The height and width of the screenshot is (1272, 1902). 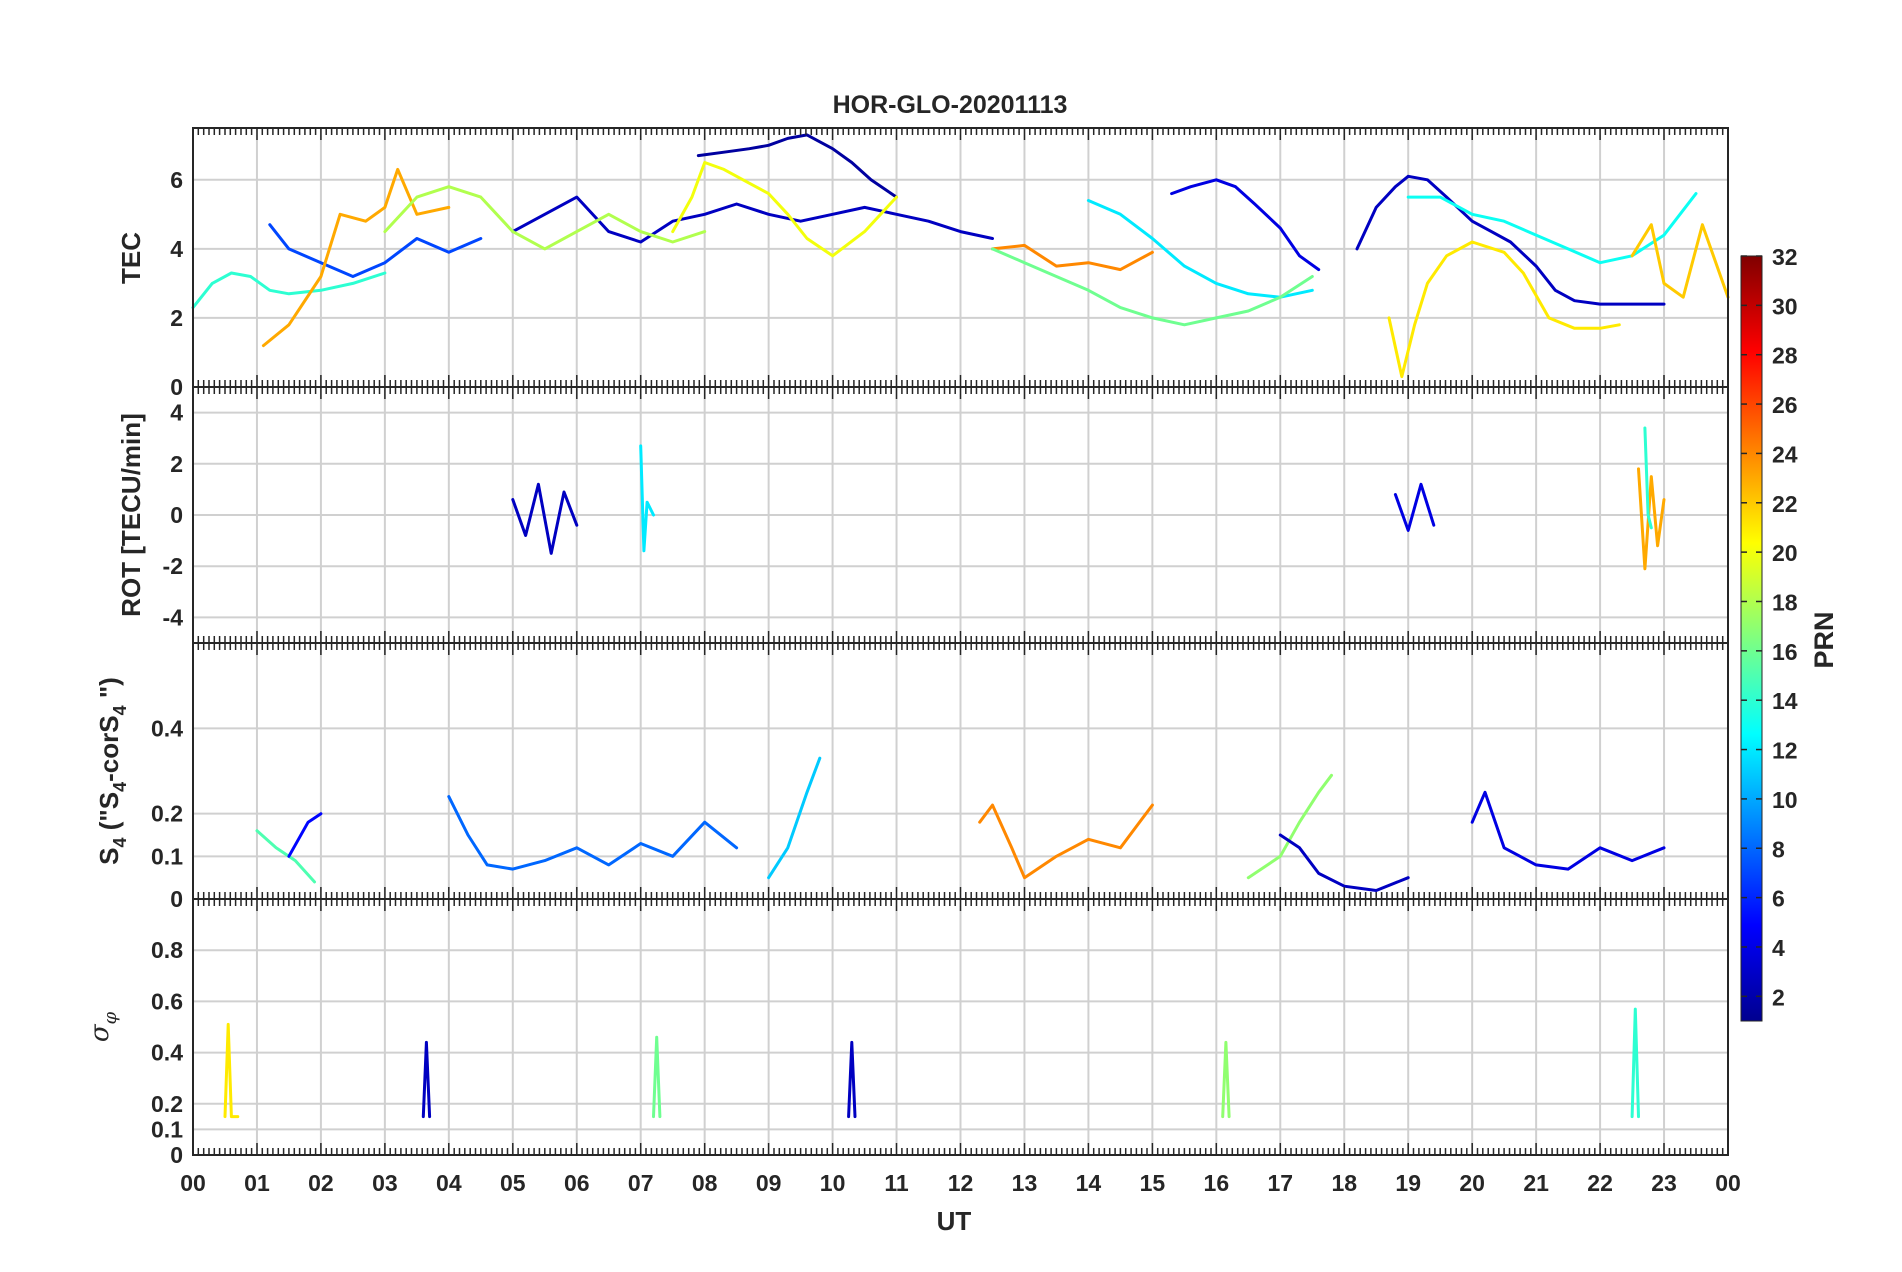 What do you see at coordinates (833, 1183) in the screenshot?
I see `x-tick-label: 10` at bounding box center [833, 1183].